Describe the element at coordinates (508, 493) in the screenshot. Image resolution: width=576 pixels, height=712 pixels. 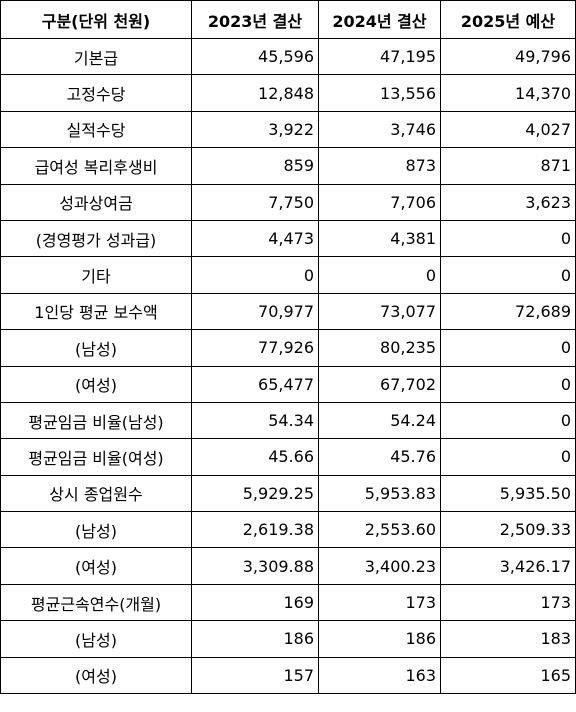
I see `cell-2025: 5,935.50` at that location.